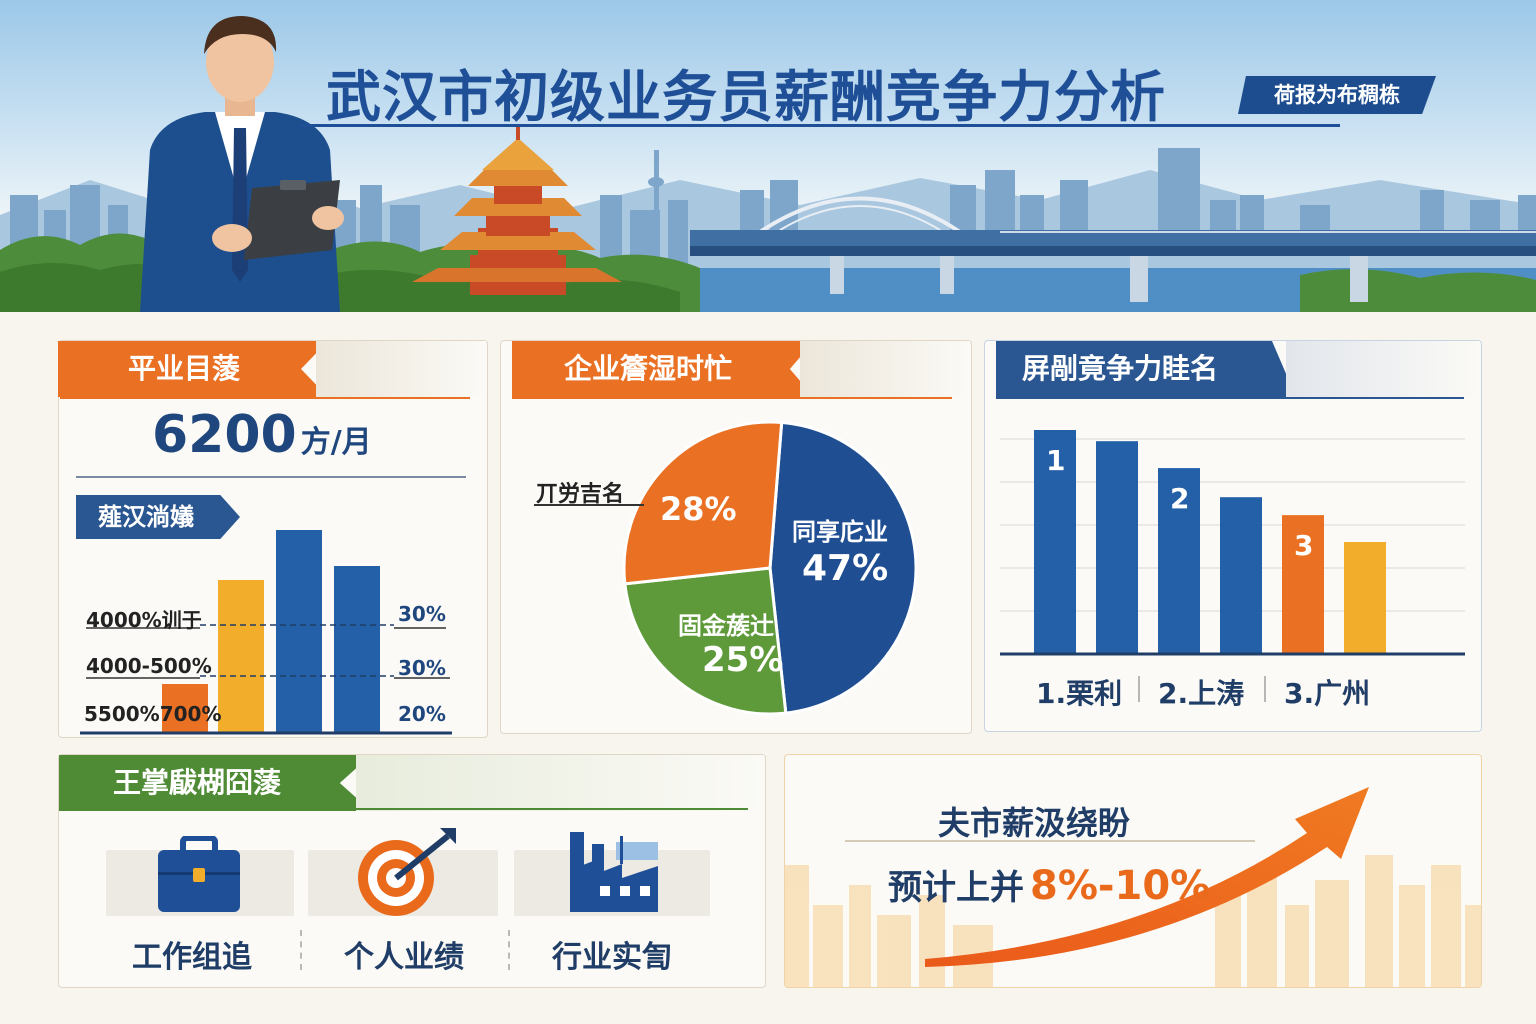 This screenshot has height=1024, width=1536. What do you see at coordinates (266, 632) in the screenshot?
I see `salary-distribution-chart` at bounding box center [266, 632].